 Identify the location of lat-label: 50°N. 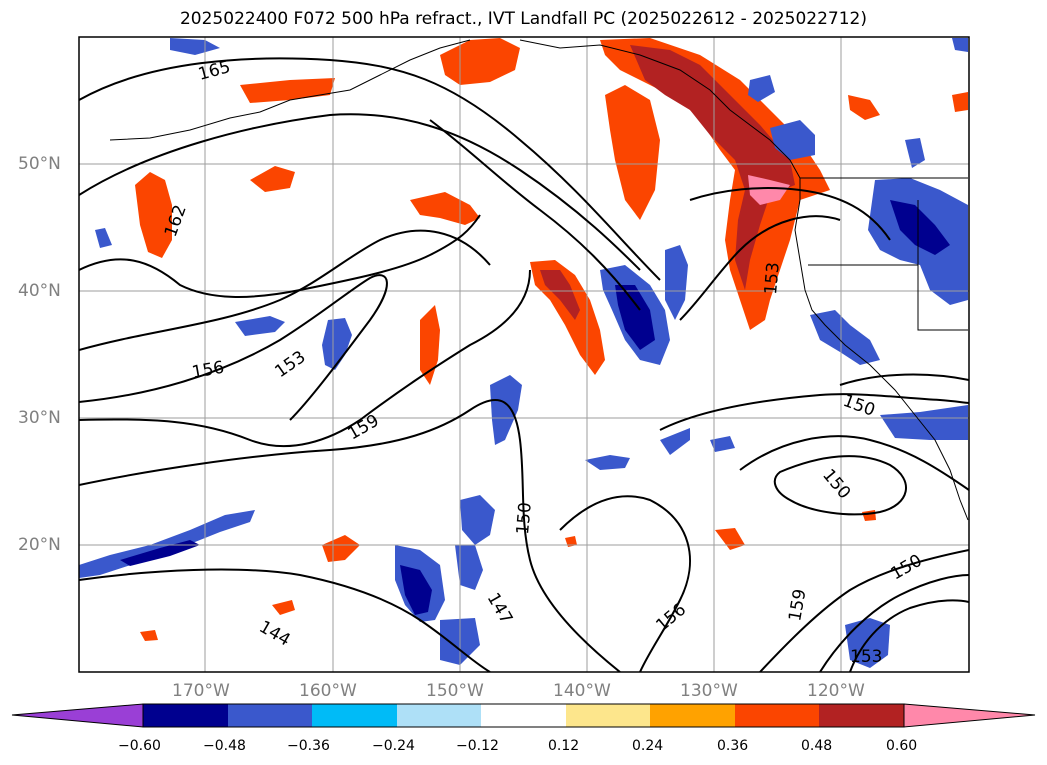
(39, 164).